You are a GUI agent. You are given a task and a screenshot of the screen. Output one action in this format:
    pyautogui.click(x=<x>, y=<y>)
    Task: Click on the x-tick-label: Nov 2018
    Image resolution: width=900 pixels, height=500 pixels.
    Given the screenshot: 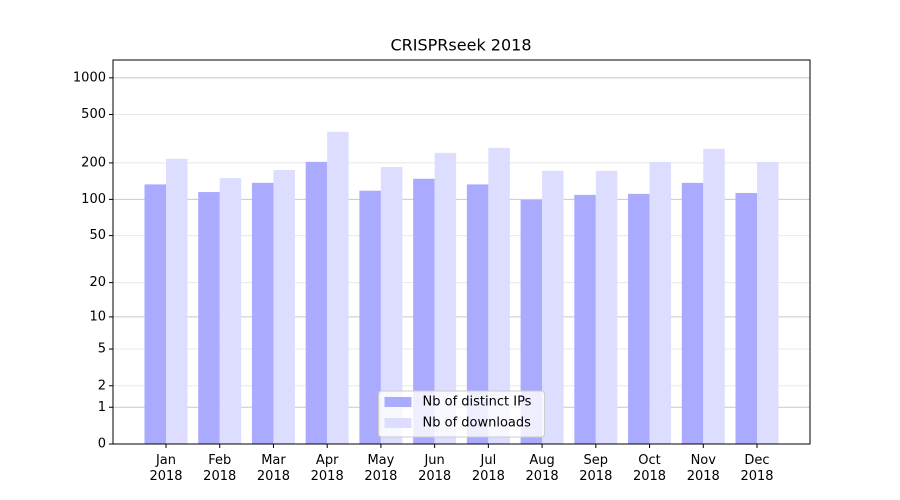 What is the action you would take?
    pyautogui.click(x=703, y=468)
    